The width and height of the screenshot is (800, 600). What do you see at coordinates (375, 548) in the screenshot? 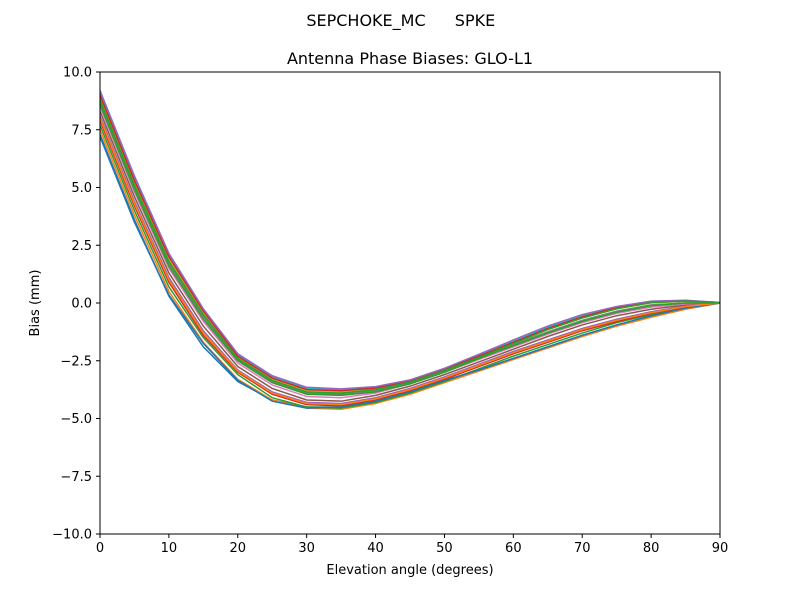
I see `x-tick-label: 40` at bounding box center [375, 548].